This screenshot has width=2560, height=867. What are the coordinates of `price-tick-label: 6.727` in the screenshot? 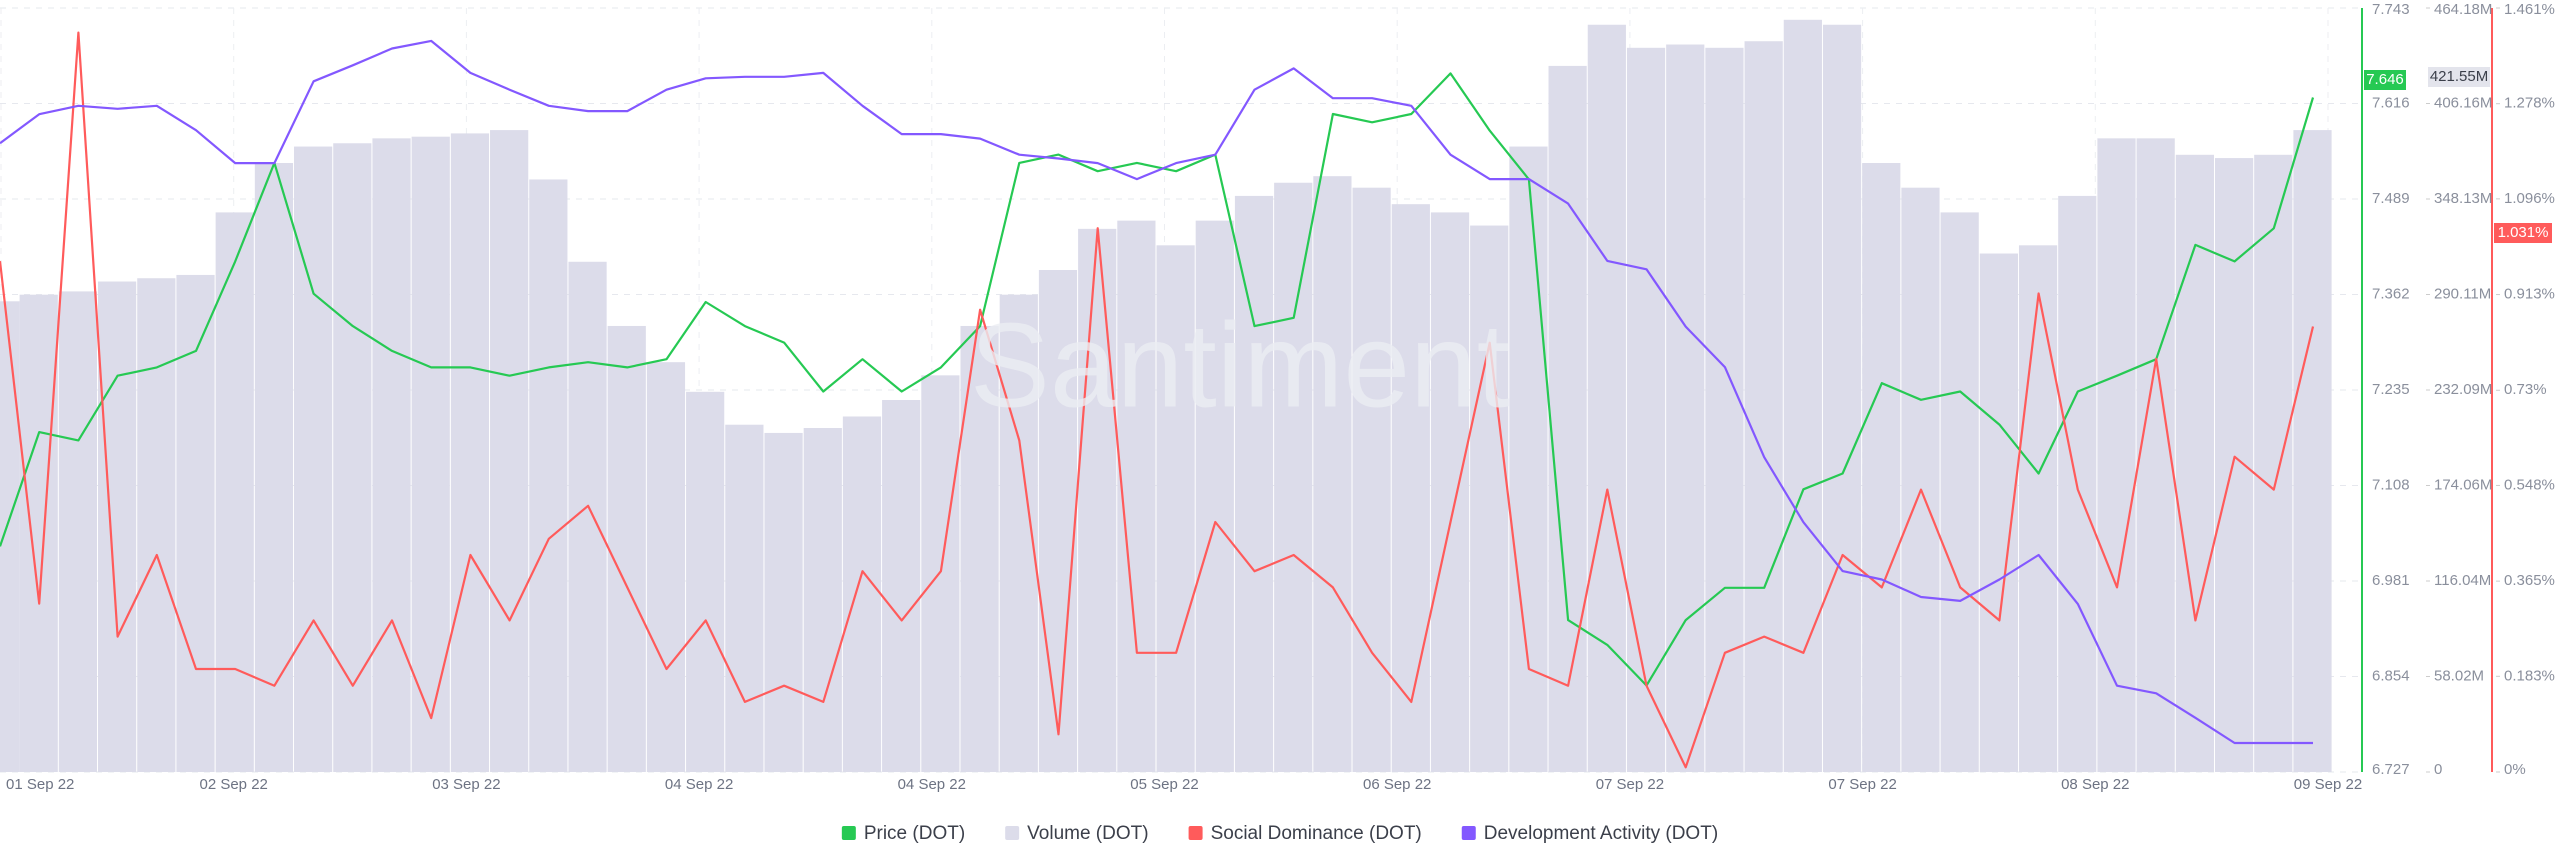 It's located at (2391, 769).